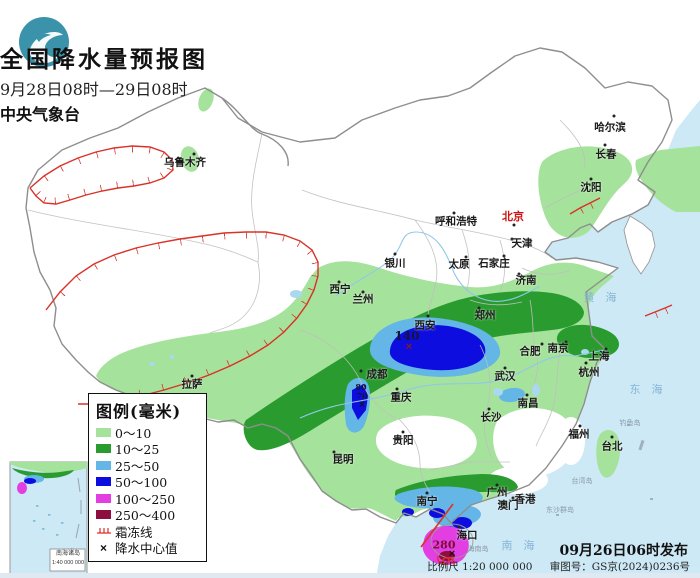 The image size is (700, 578). I want to click on rivers, so click(452, 325).